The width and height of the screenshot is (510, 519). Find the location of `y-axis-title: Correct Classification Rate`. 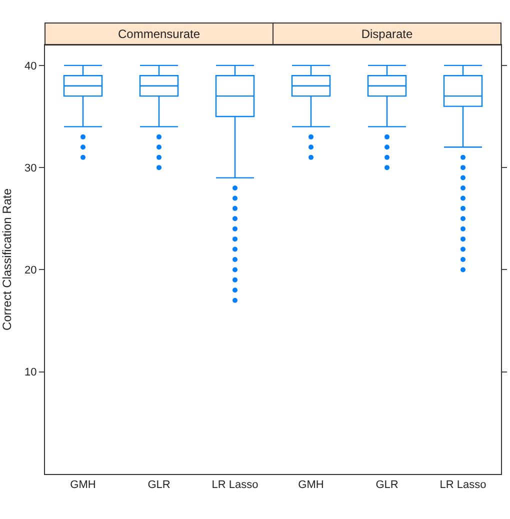

y-axis-title: Correct Classification Rate is located at coordinates (7, 259).